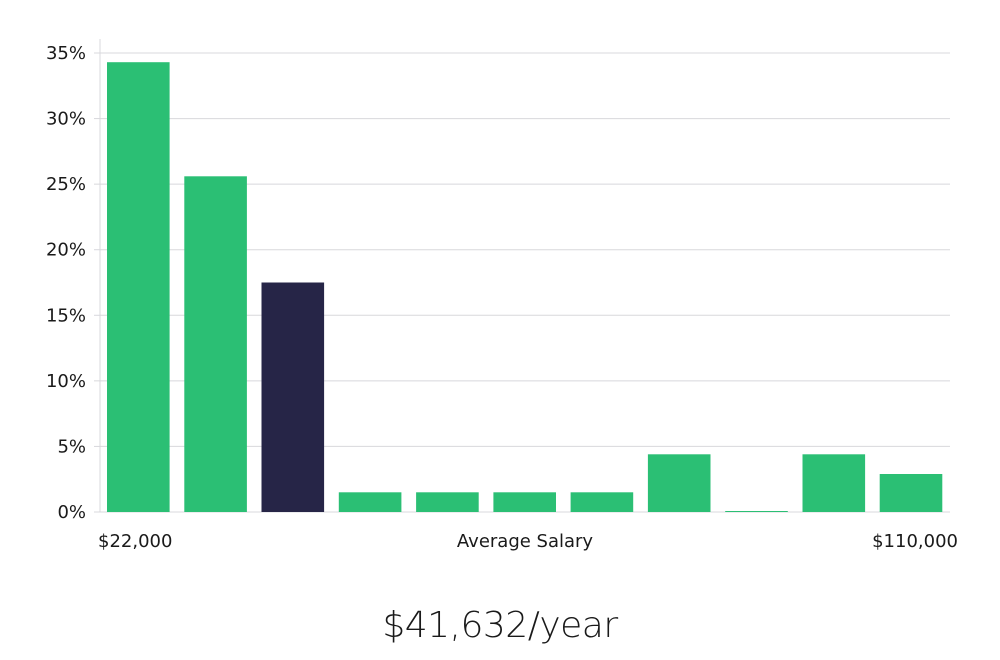 The image size is (1000, 660). I want to click on y-tick-label: 30%, so click(66, 119).